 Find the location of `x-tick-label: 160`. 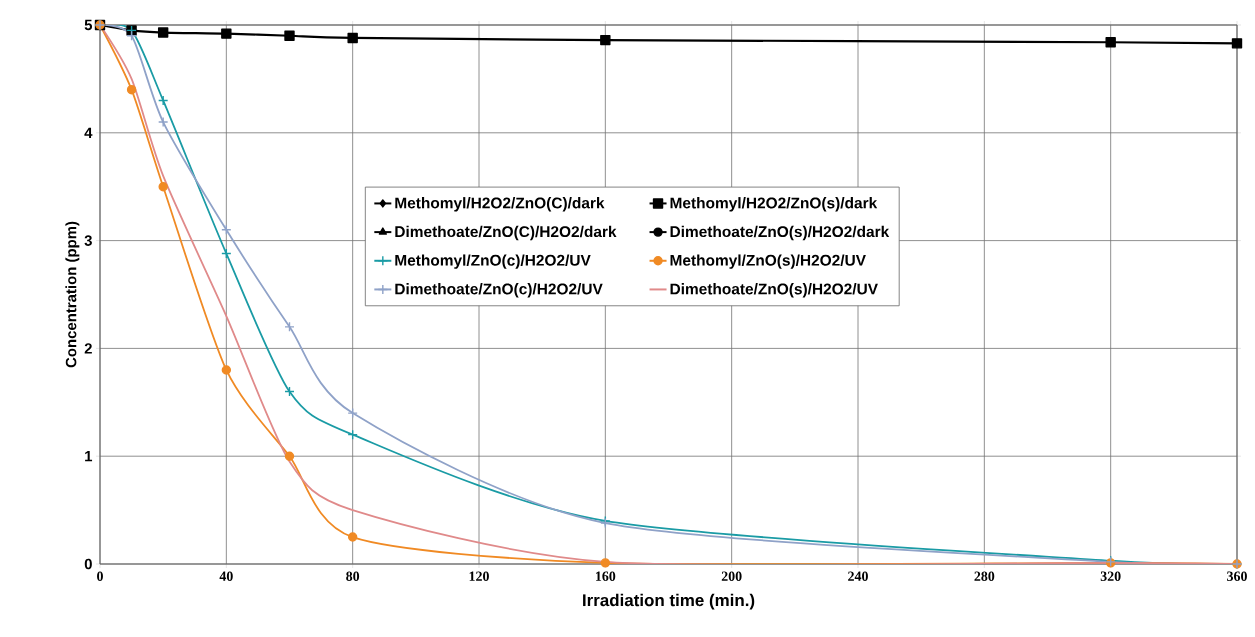

x-tick-label: 160 is located at coordinates (606, 576).